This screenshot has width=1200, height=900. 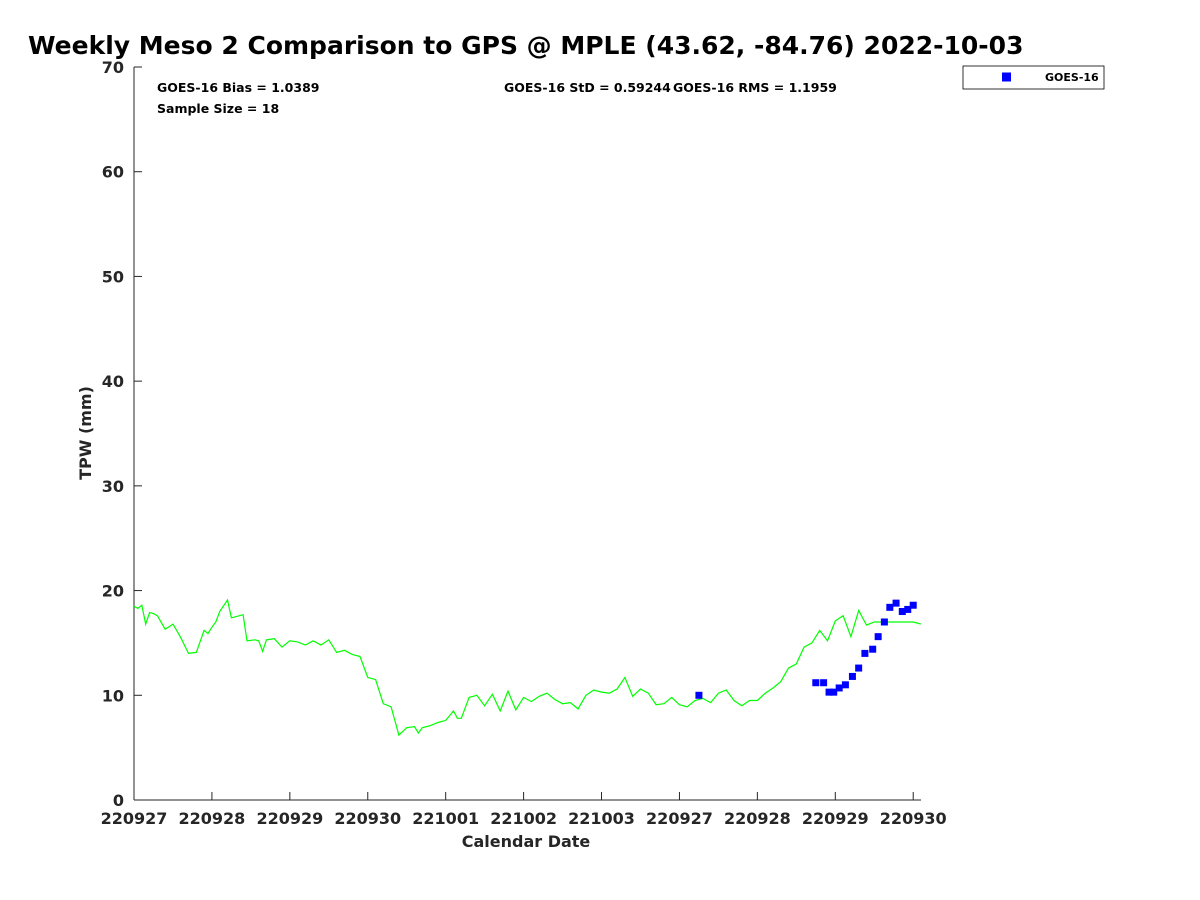 What do you see at coordinates (113, 276) in the screenshot?
I see `y-tick-label: 50` at bounding box center [113, 276].